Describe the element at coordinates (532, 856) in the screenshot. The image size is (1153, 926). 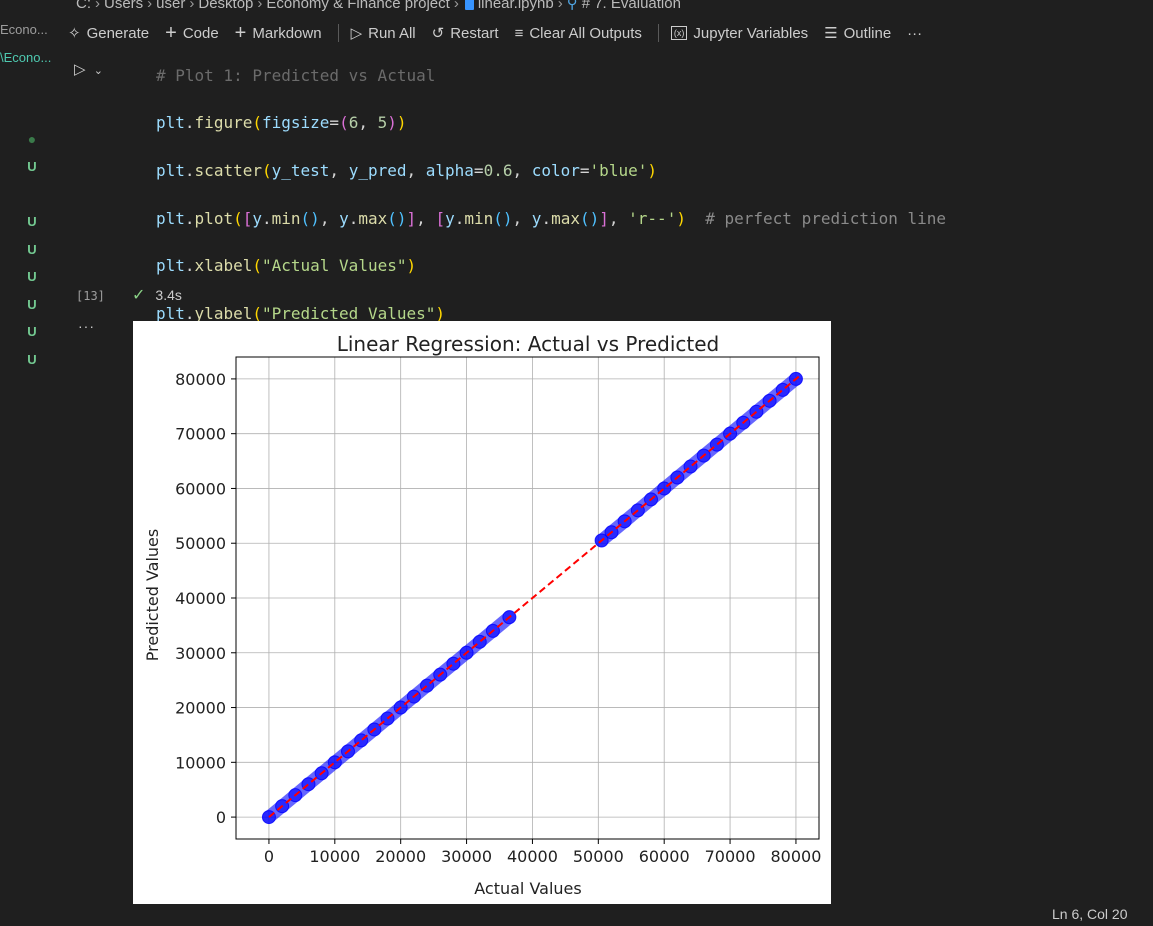
I see `x-tick-label: 40000` at that location.